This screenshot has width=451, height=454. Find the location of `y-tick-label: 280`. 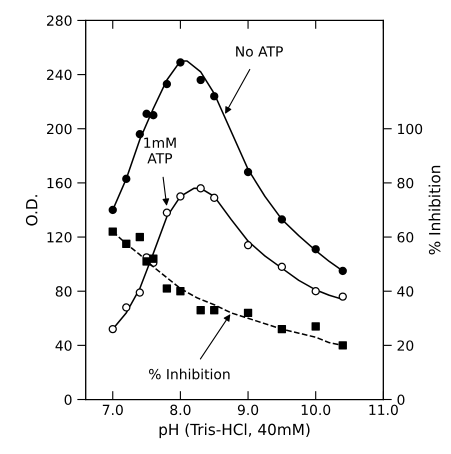

y-tick-label: 280 is located at coordinates (59, 20).